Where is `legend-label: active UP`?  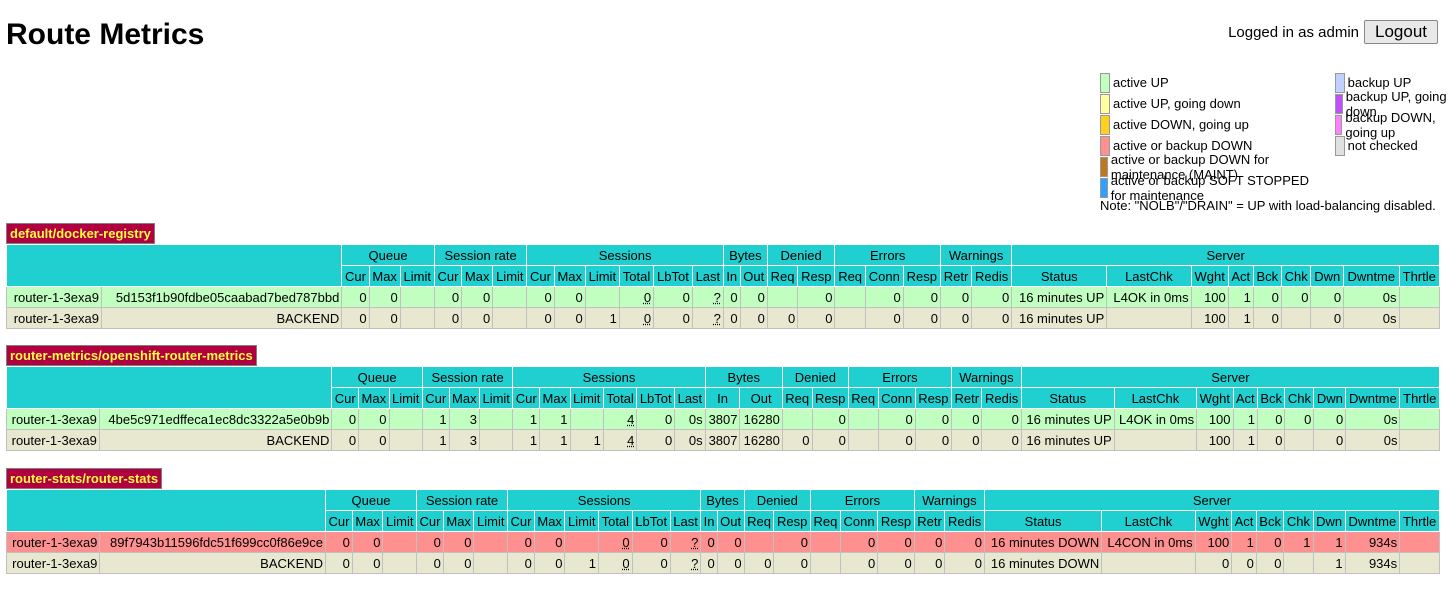
legend-label: active UP is located at coordinates (1141, 82).